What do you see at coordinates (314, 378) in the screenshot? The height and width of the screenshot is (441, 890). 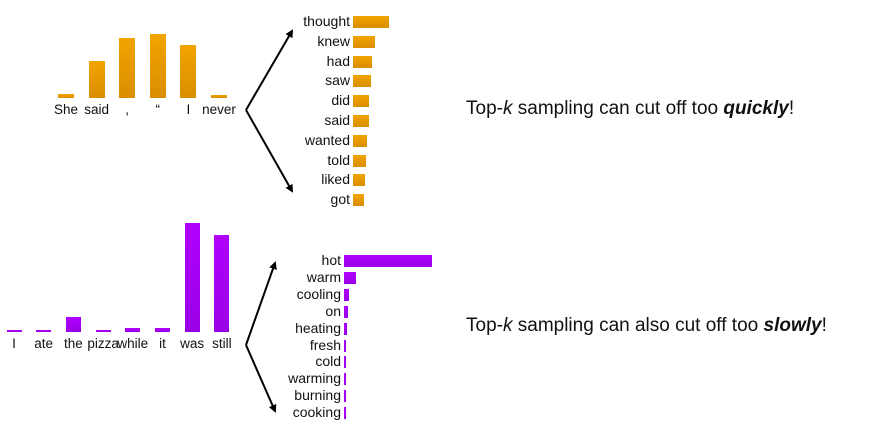 I see `candidate-token: warming` at bounding box center [314, 378].